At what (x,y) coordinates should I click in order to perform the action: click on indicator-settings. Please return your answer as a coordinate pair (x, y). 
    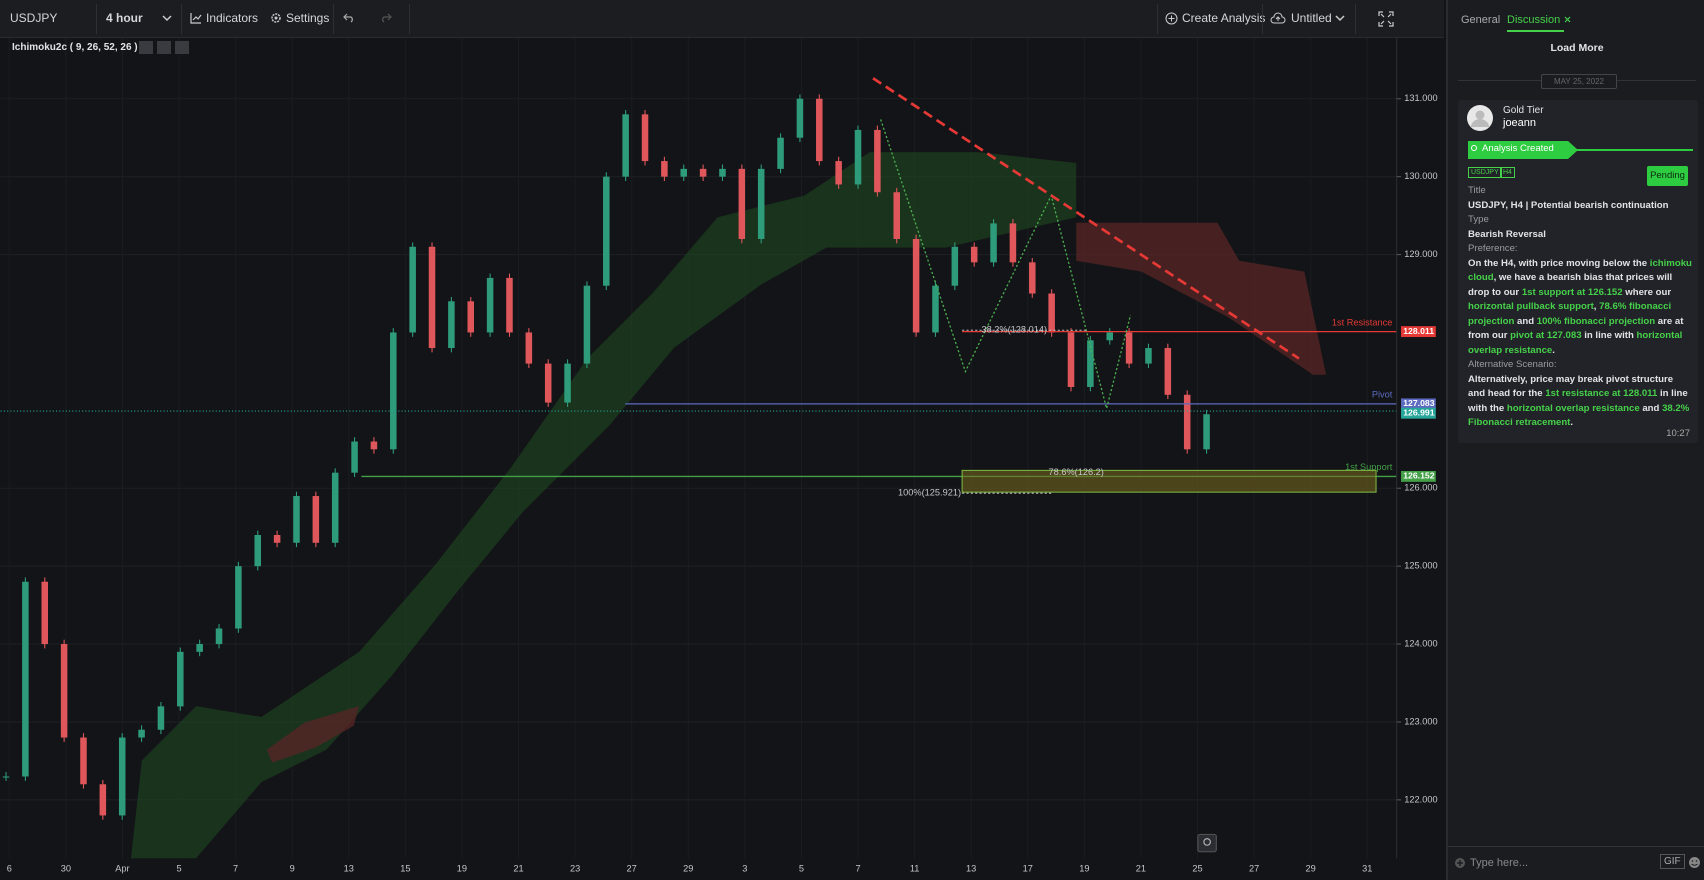
    Looking at the image, I should click on (164, 47).